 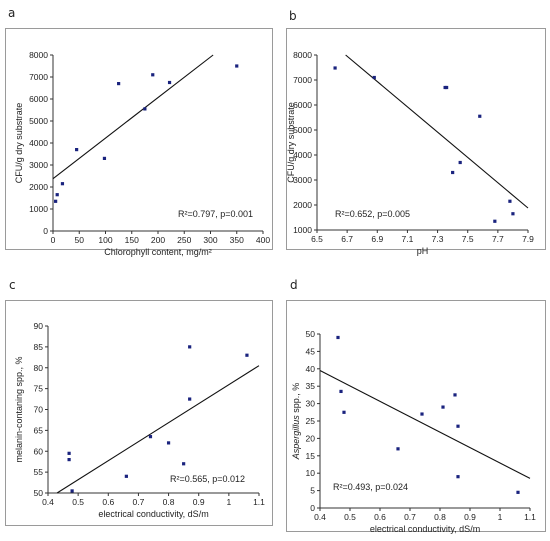 What do you see at coordinates (39, 326) in the screenshot?
I see `y-tick-label-c: 90` at bounding box center [39, 326].